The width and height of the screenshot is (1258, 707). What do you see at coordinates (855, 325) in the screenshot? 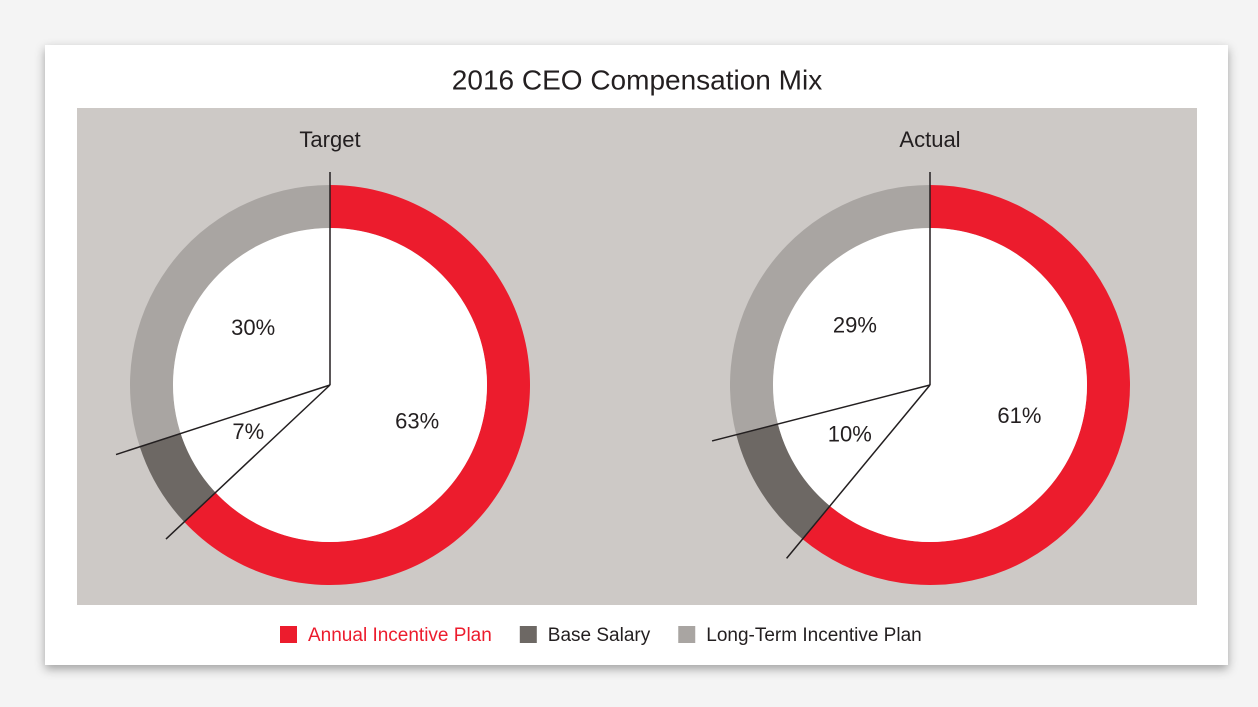
I see `data-label: 29%` at bounding box center [855, 325].